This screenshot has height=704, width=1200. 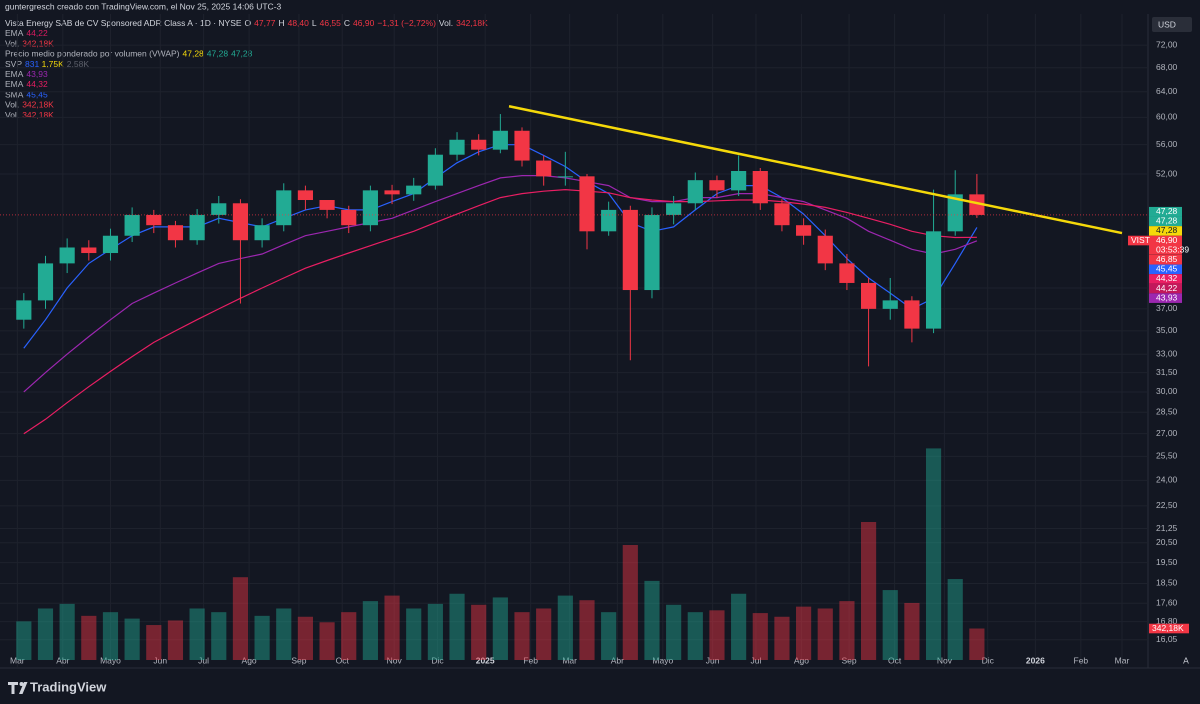 I want to click on legend-item: SMA, so click(x=14, y=95).